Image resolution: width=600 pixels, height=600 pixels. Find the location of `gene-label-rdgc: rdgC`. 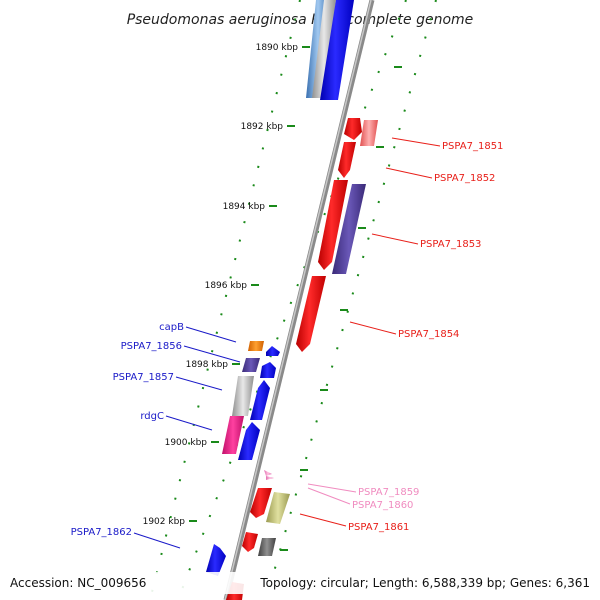

gene-label-rdgc: rdgC is located at coordinates (152, 416).